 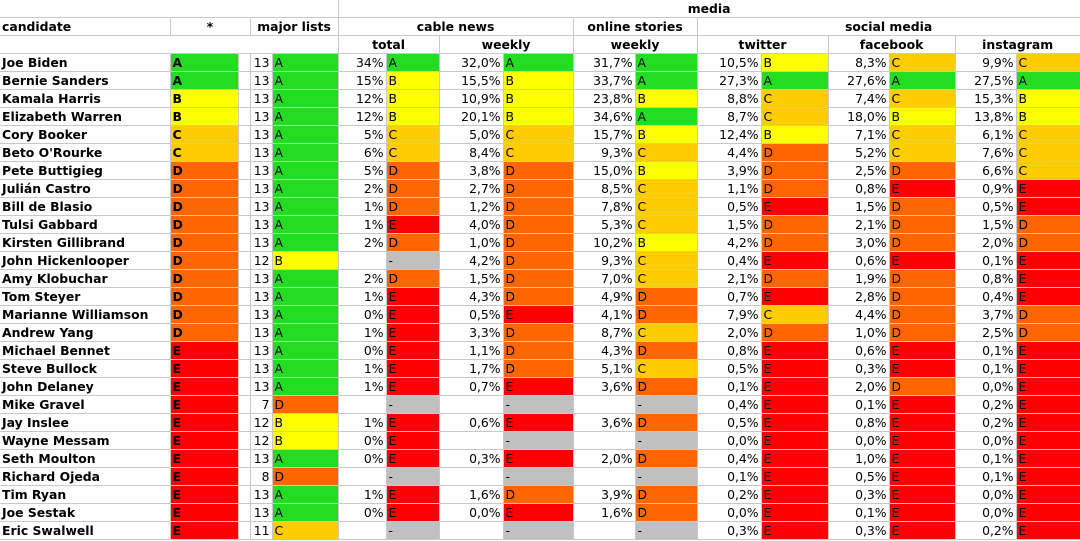 I want to click on table-row: Mike Gravel E 7 D - - -0,4% E 0,1% E 0,2% E, so click(x=540, y=404).